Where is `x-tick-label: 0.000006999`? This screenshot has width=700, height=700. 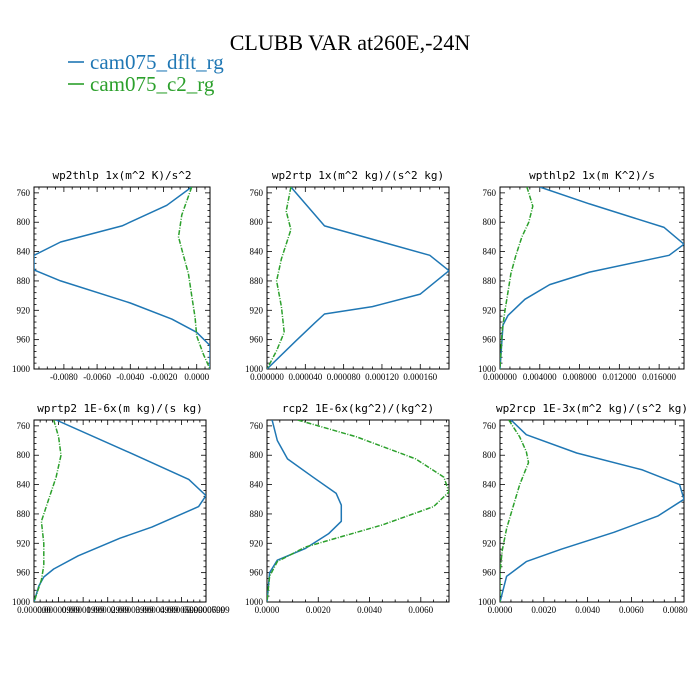 x-tick-label: 0.000006999 is located at coordinates (206, 610).